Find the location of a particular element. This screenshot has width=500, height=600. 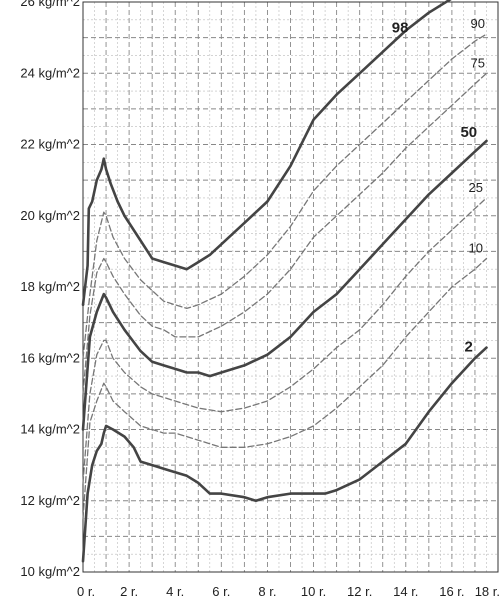

percentile-label-98: 98 is located at coordinates (400, 28).